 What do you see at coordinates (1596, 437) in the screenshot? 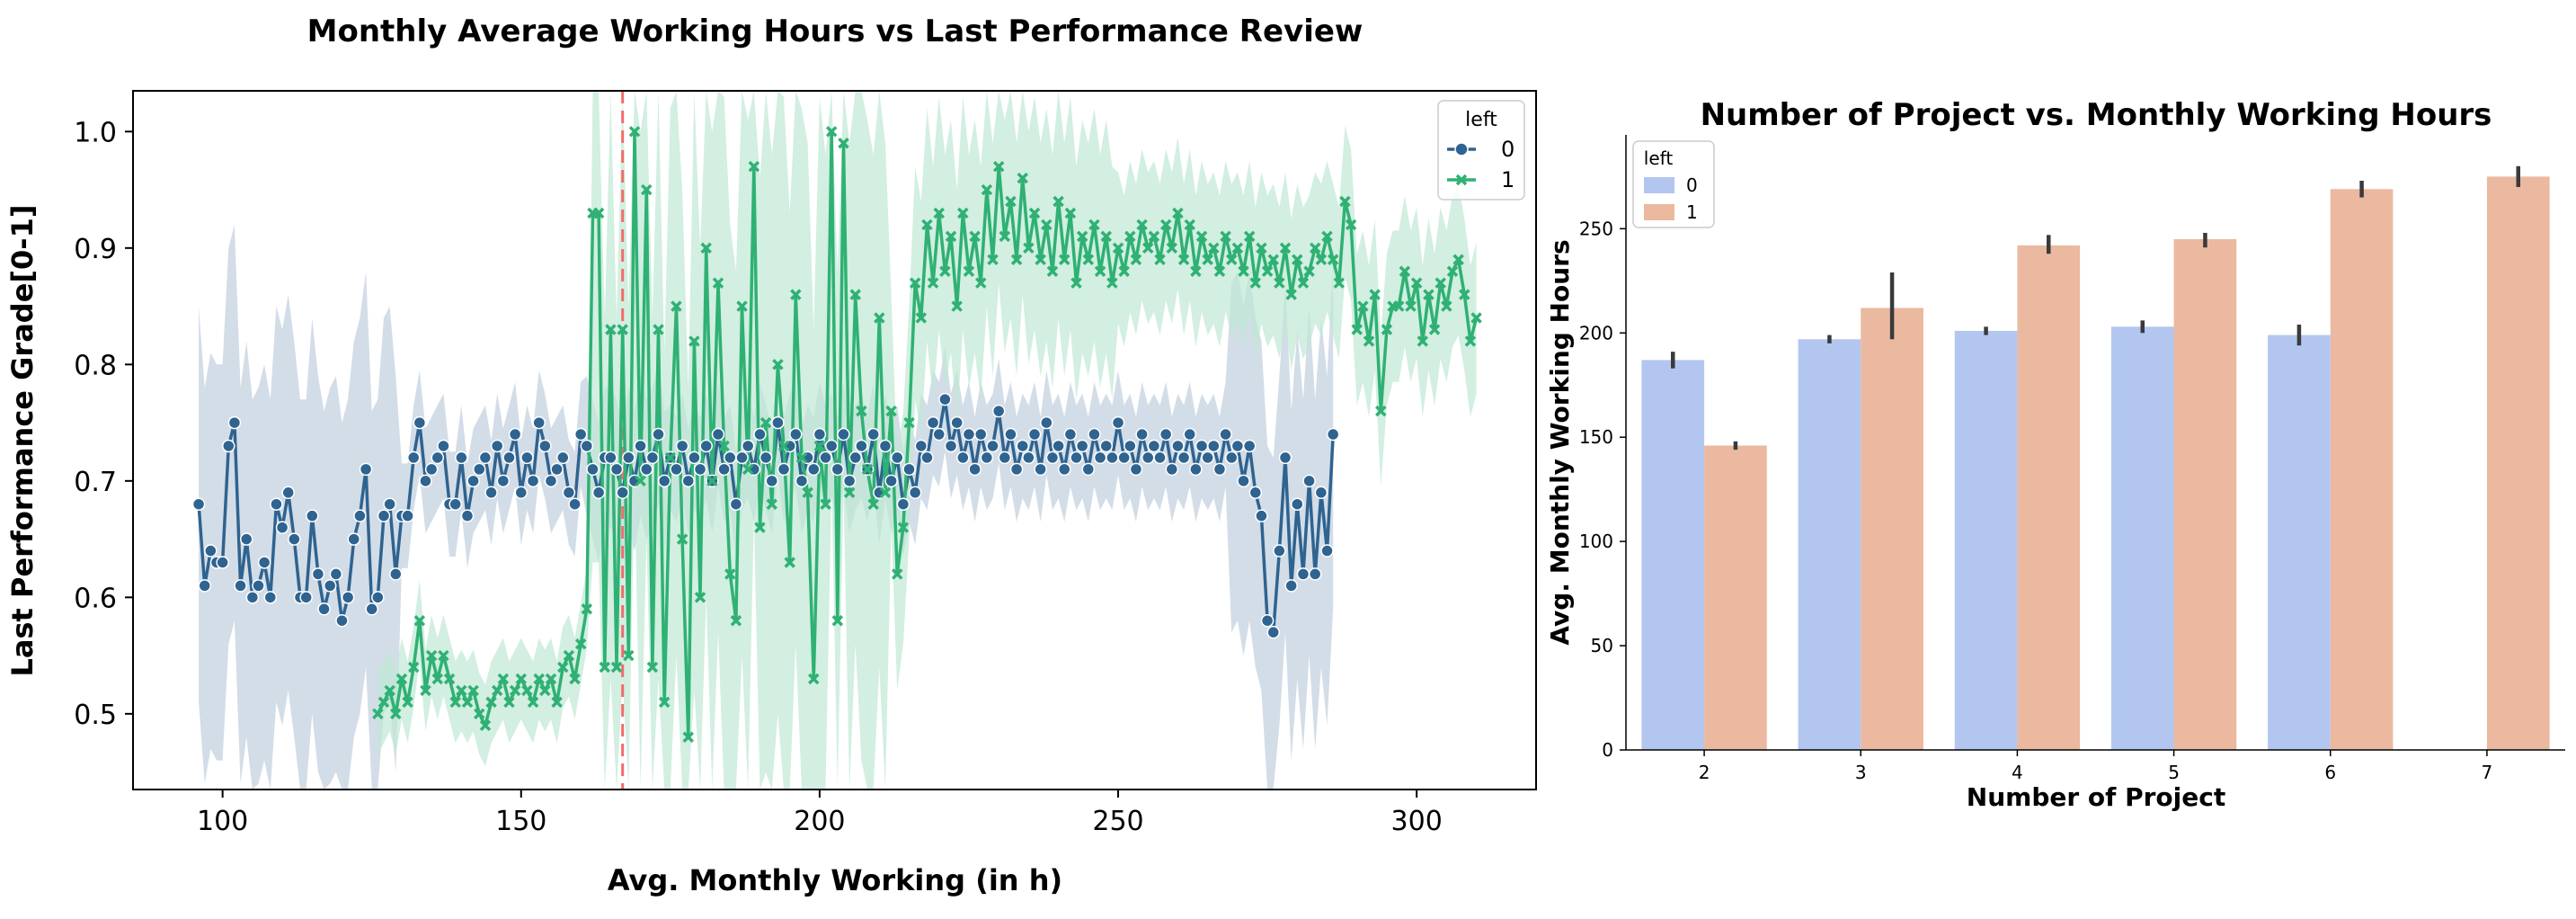
I see `bar-y-tick-label: 150` at bounding box center [1596, 437].